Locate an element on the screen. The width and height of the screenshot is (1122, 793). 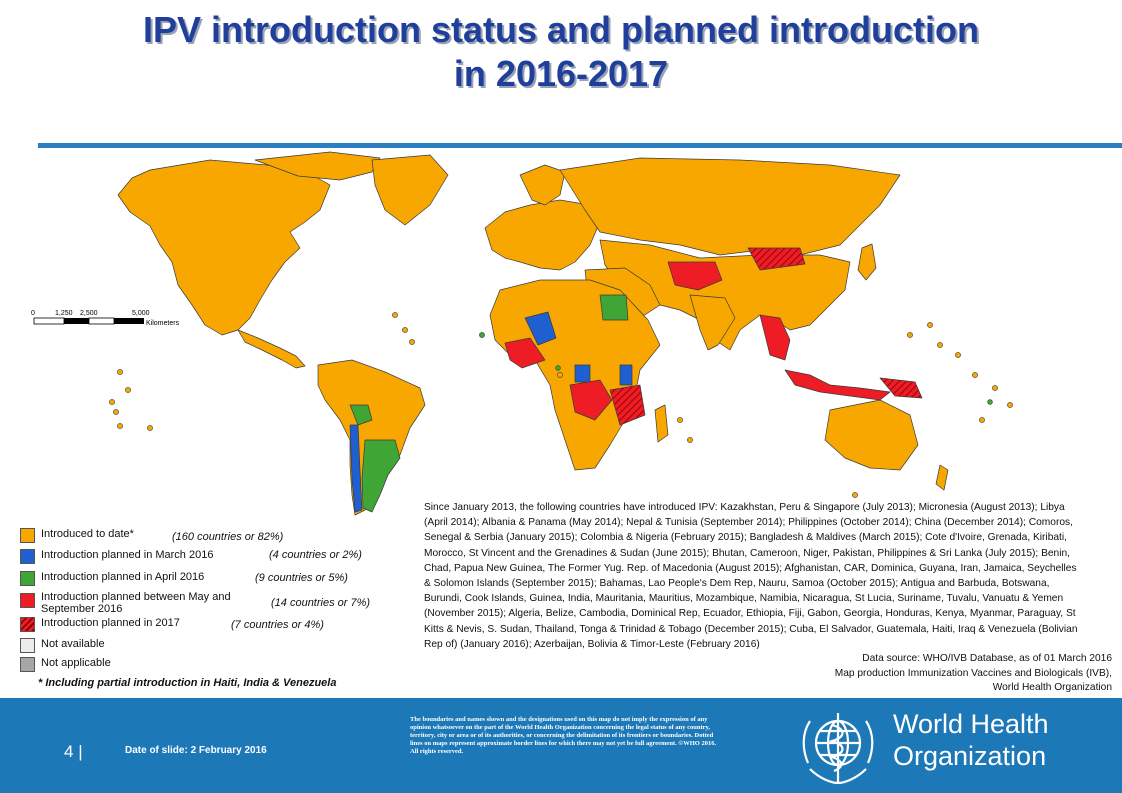
legend-swatch-april is located at coordinates (27, 578).